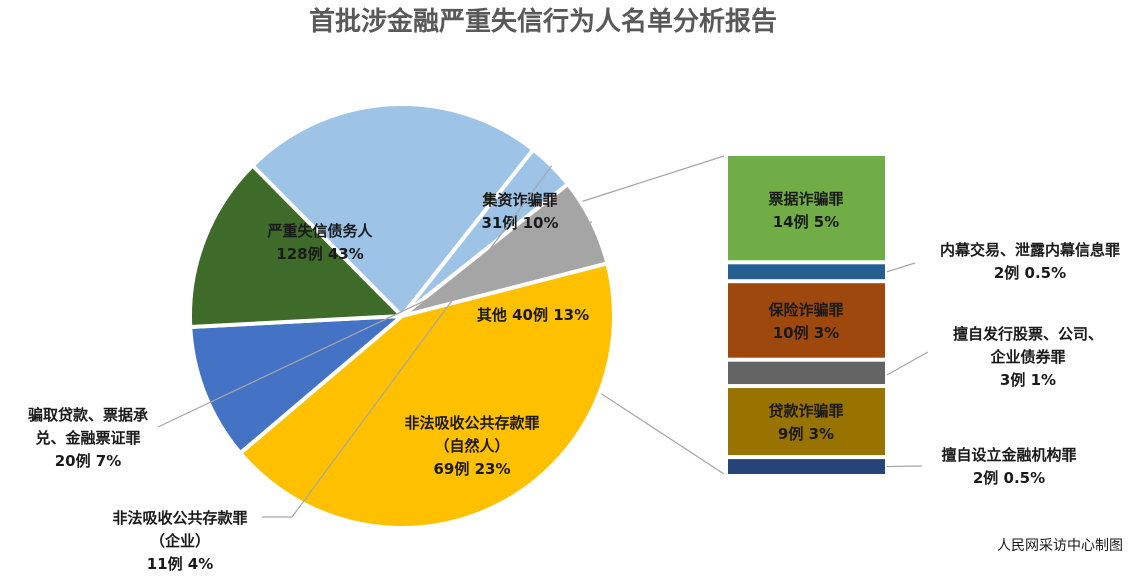 This screenshot has height=581, width=1141. Describe the element at coordinates (519, 211) in the screenshot. I see `slice-label-1: 集资诈骗罪 31例 10%` at that location.